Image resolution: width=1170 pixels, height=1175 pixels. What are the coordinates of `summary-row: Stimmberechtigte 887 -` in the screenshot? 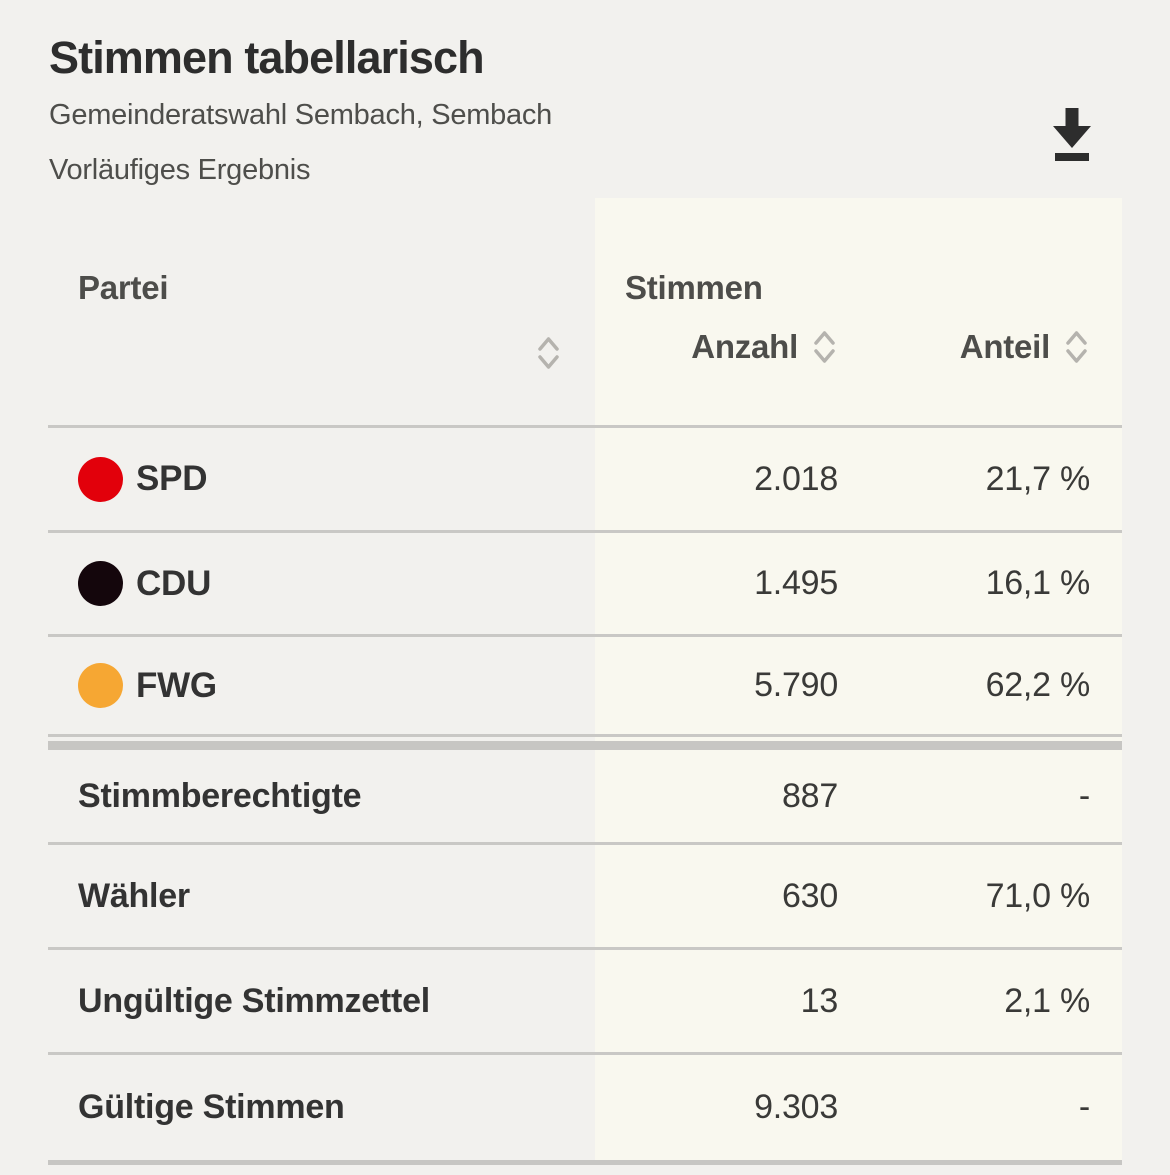 It's located at (585, 797).